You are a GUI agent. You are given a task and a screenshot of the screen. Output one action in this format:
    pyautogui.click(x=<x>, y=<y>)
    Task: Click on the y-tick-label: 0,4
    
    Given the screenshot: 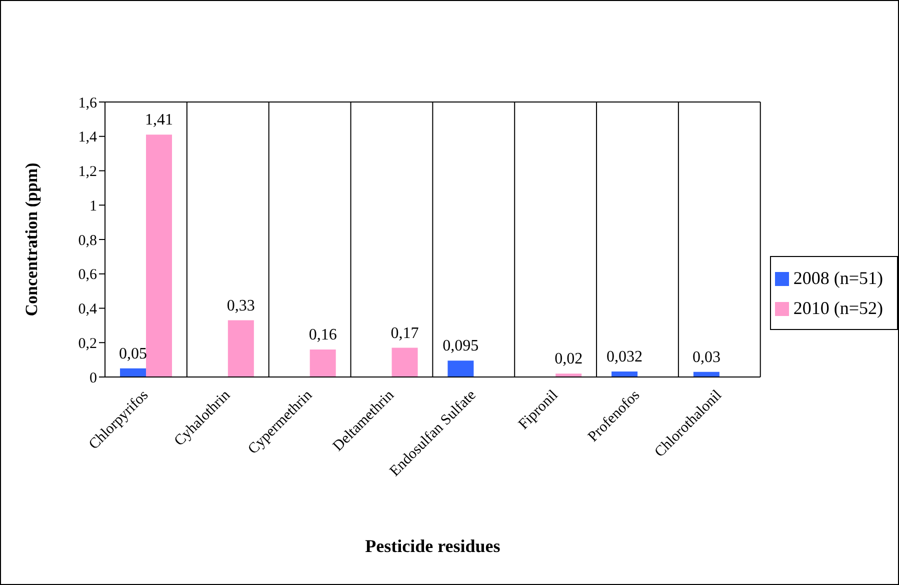 What is the action you would take?
    pyautogui.click(x=88, y=310)
    